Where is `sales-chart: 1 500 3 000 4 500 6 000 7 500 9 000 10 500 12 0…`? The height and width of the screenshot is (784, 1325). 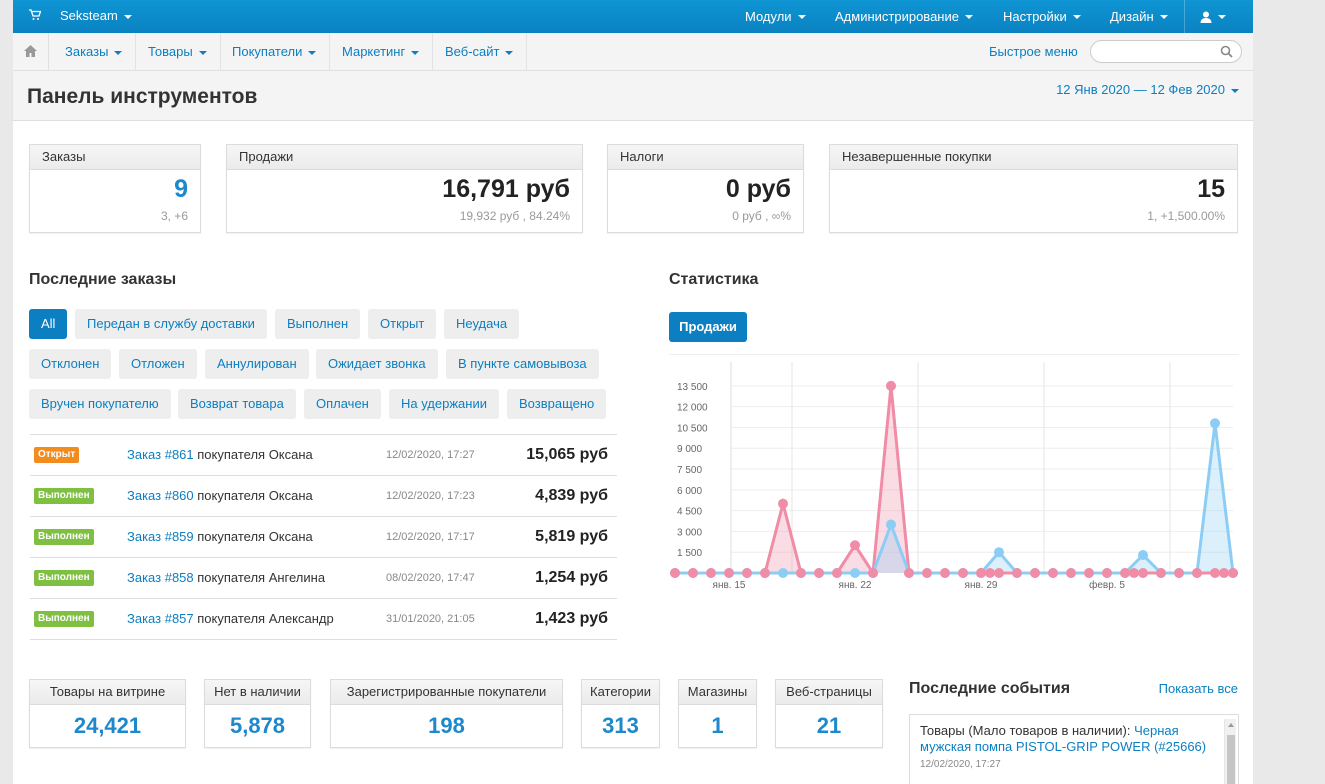 sales-chart: 1 500 3 000 4 500 6 000 7 500 9 000 10 500 12 0… is located at coordinates (954, 476).